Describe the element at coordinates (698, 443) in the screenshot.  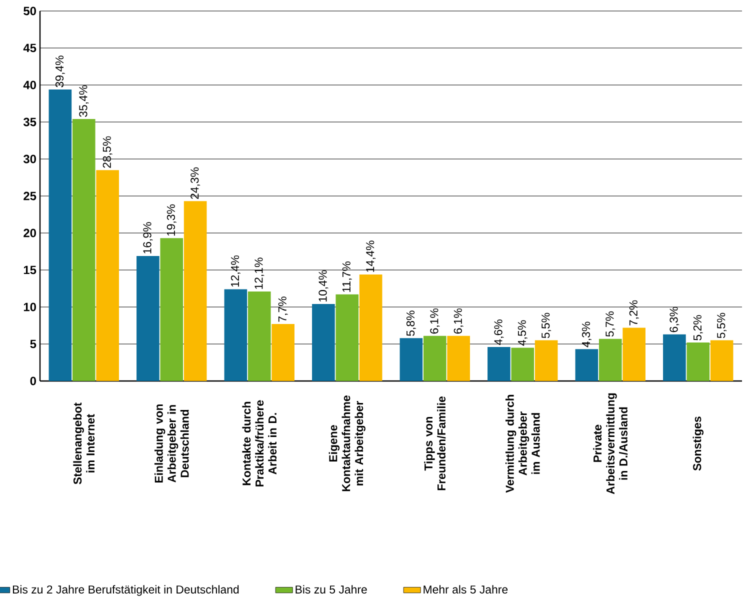
I see `x-tick-label: Sonstiges` at that location.